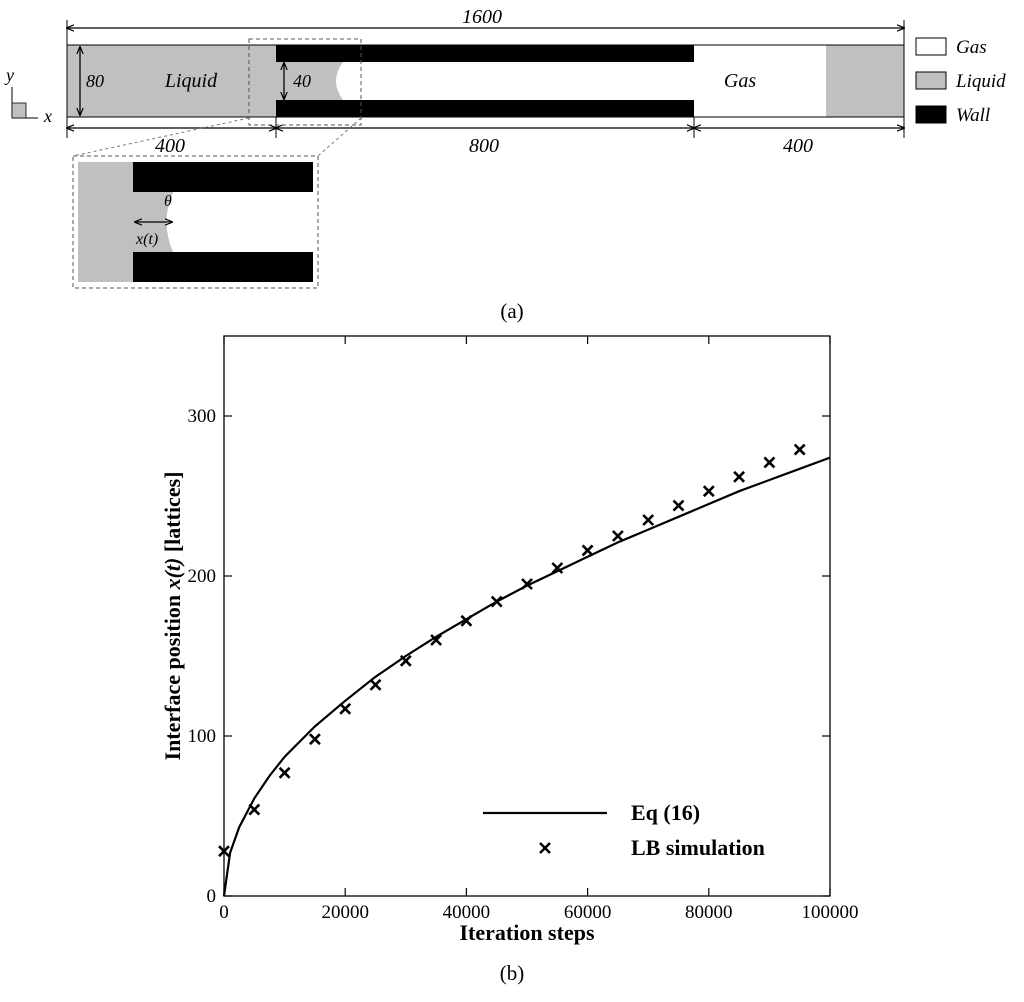 This screenshot has width=1024, height=1002. I want to click on wall-top, so click(485, 53).